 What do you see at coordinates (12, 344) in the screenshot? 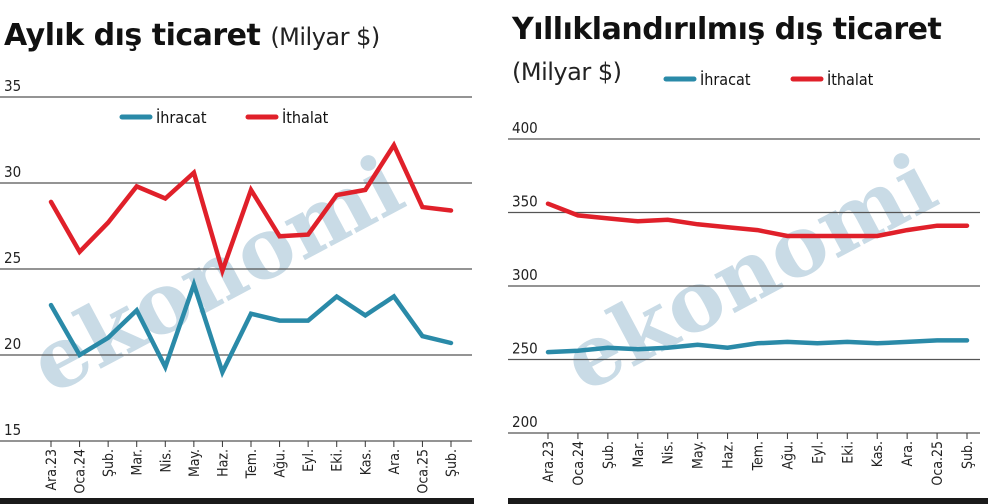
I see `y-tick-label: 20` at bounding box center [12, 344].